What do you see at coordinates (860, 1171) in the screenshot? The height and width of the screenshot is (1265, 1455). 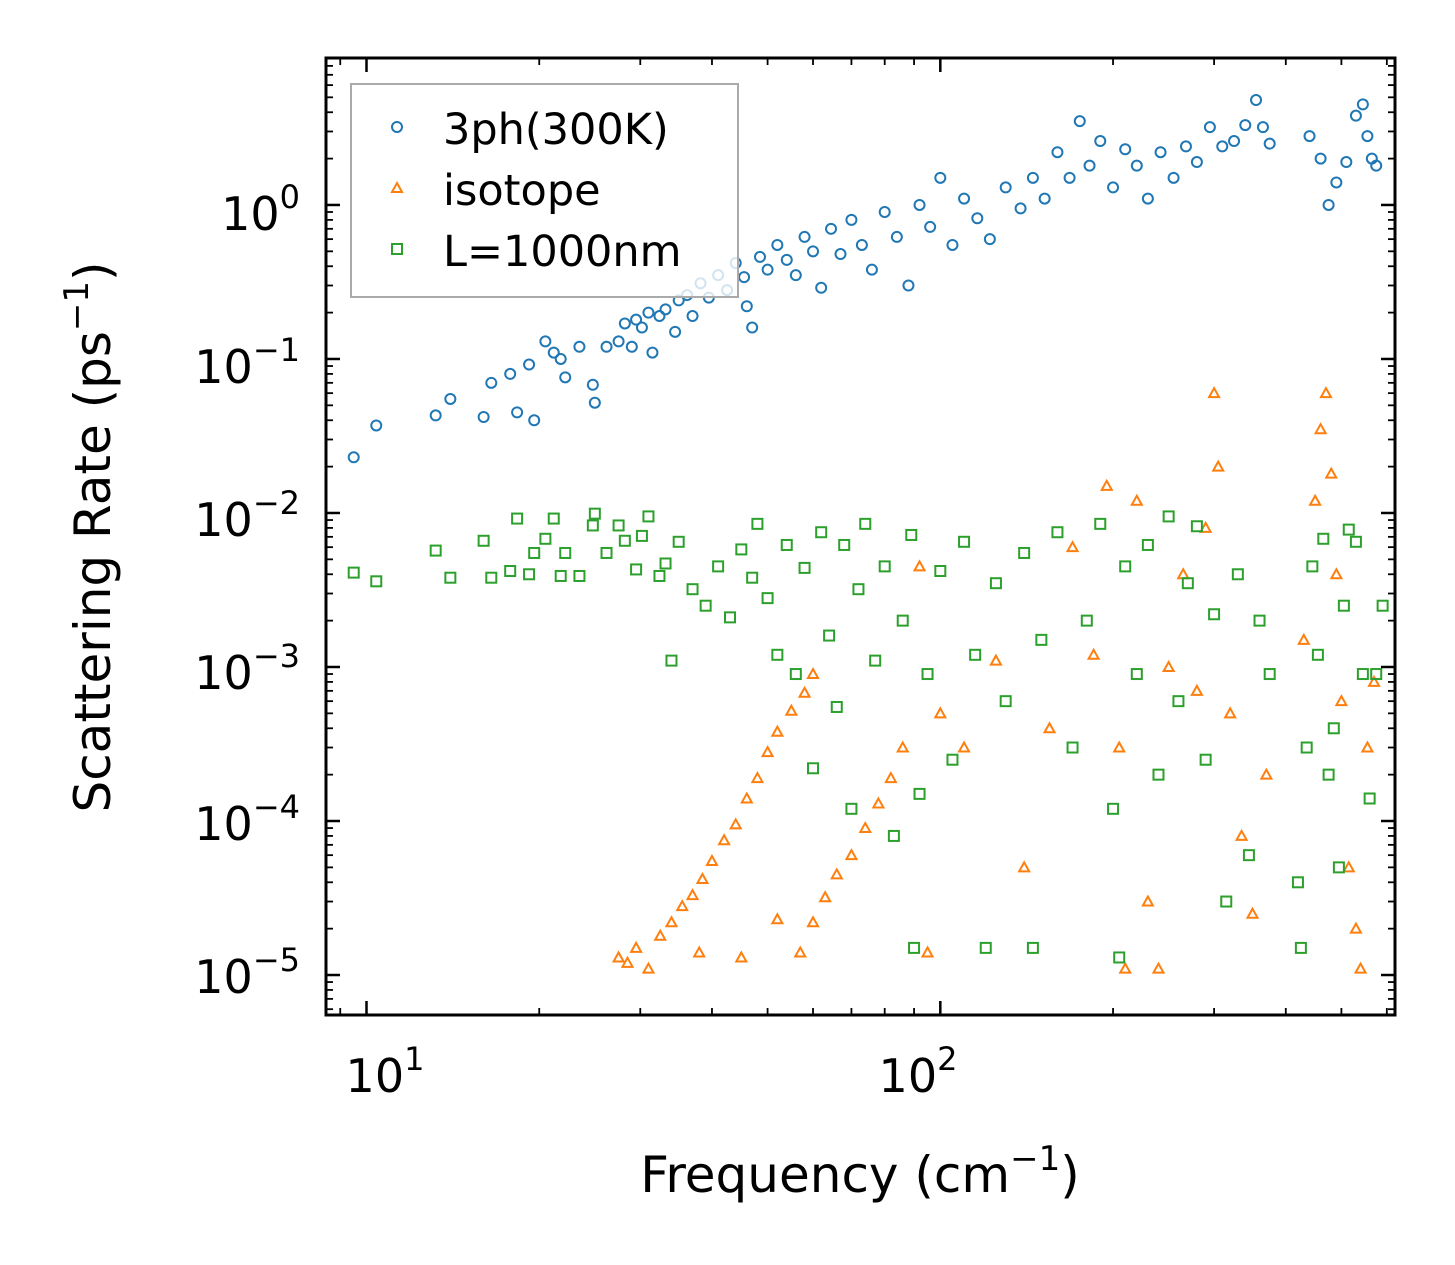 I see `x-axis-title: Frequency (cm−1)` at bounding box center [860, 1171].